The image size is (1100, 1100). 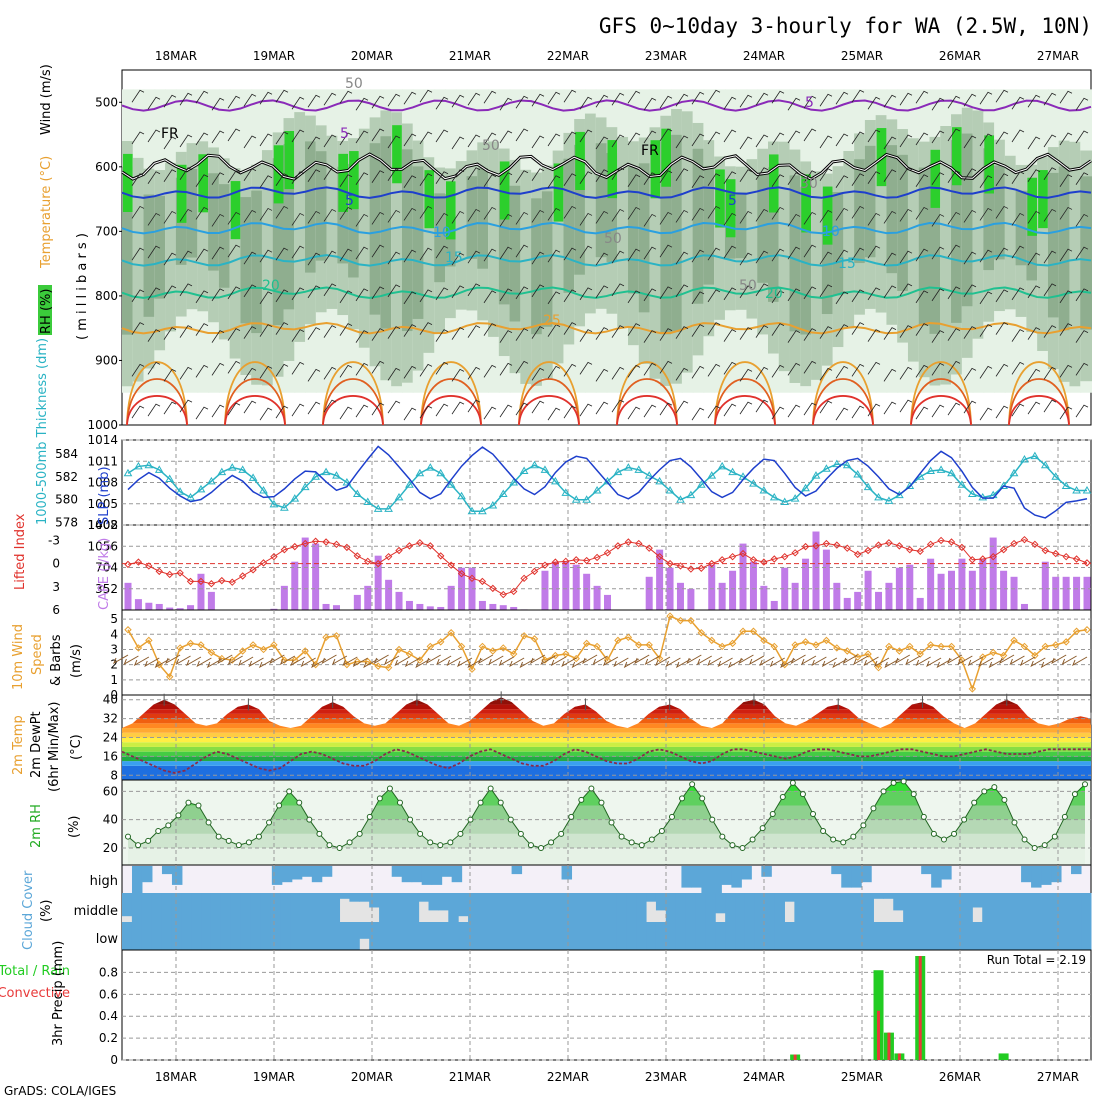 I want to click on thickness-tick-label: 582, so click(x=66, y=477).